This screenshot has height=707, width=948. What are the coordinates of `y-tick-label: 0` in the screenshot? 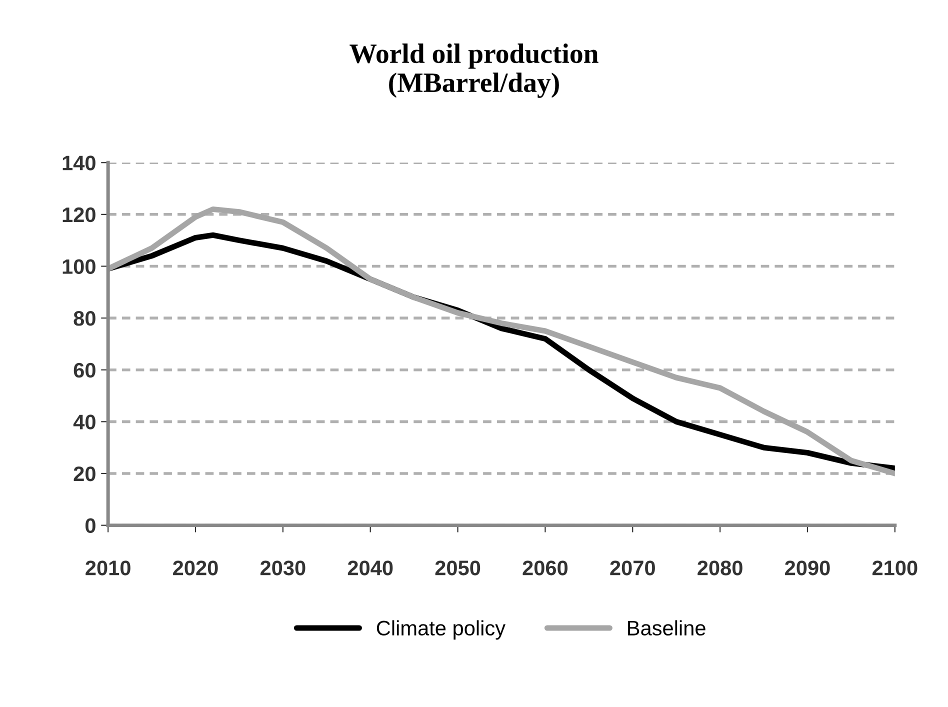 It's located at (91, 526).